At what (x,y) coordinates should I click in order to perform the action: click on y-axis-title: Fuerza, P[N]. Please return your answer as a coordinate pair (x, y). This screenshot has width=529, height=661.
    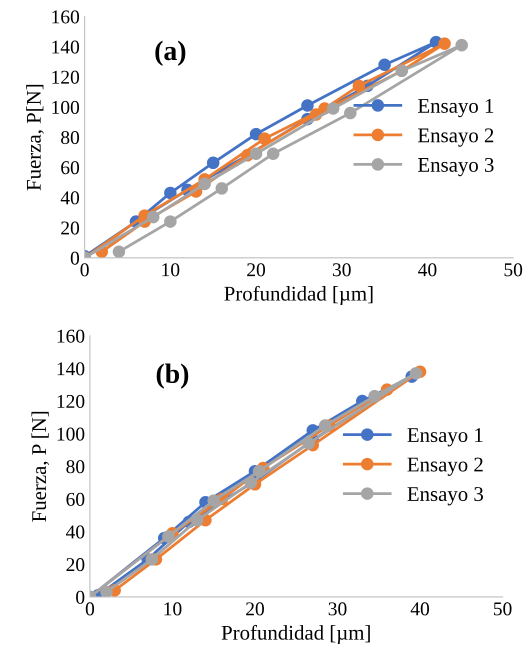
    Looking at the image, I should click on (35, 137).